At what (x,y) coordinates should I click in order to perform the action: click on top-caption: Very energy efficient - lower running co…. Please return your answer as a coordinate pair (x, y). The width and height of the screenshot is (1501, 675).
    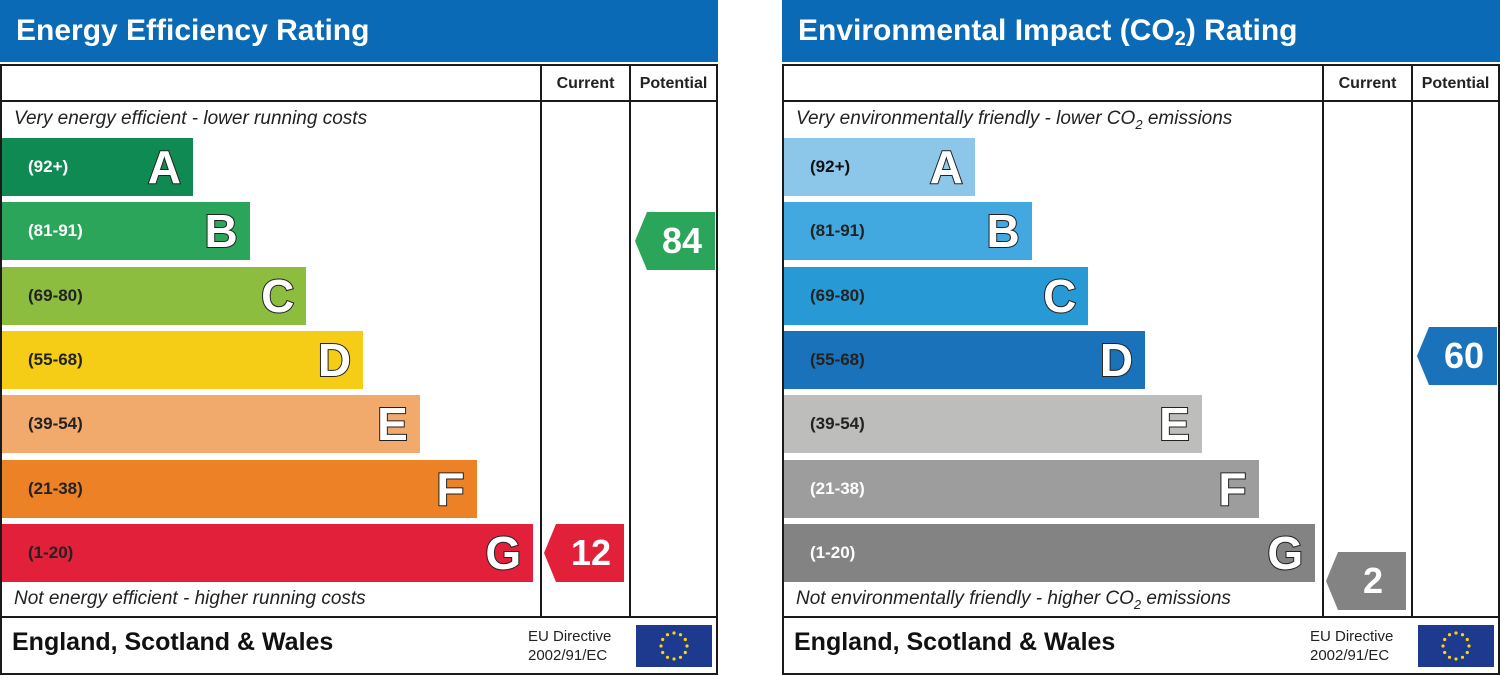
    Looking at the image, I should click on (191, 118).